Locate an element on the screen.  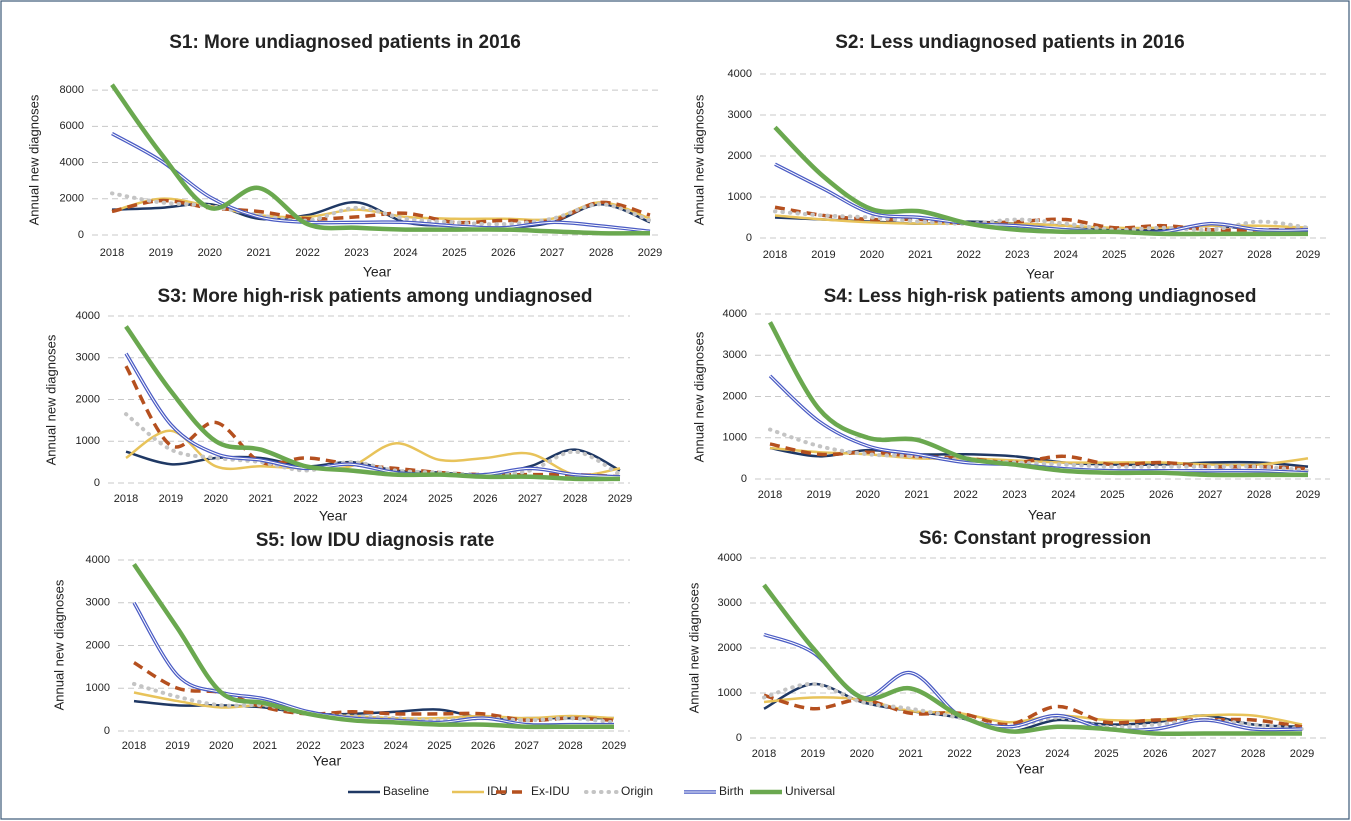
chart-title: S6: Constant progression is located at coordinates (1035, 538).